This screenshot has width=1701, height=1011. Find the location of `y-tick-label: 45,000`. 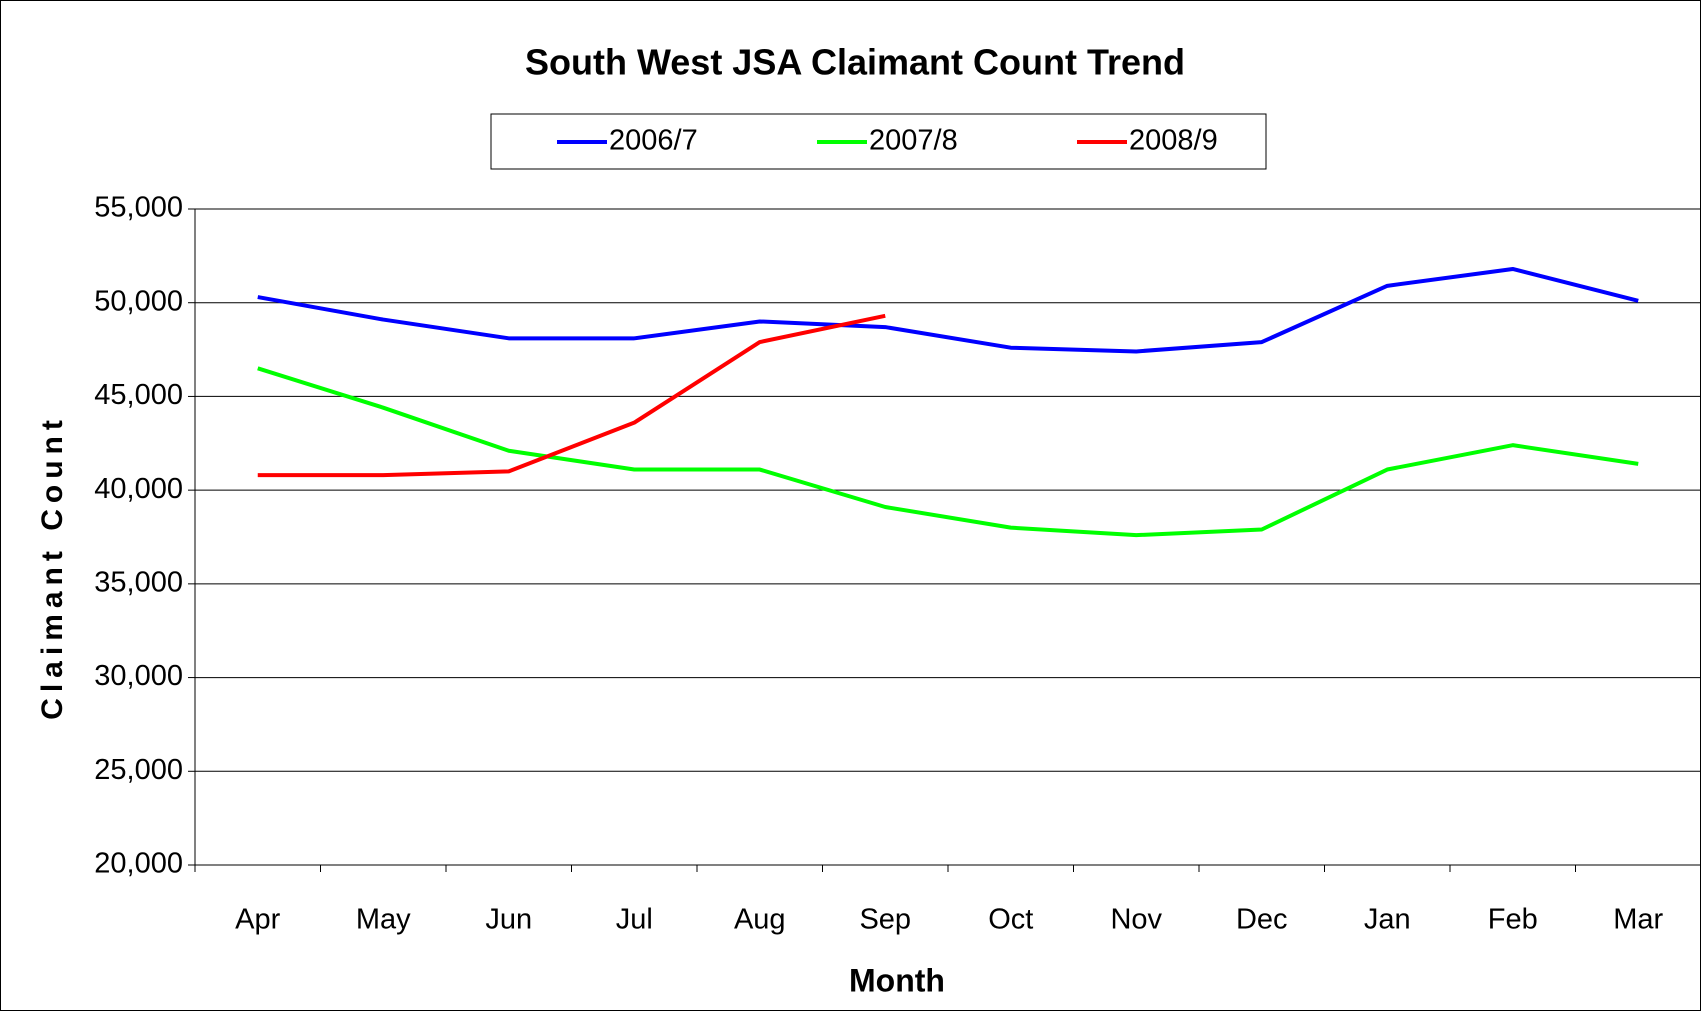

y-tick-label: 45,000 is located at coordinates (138, 395).